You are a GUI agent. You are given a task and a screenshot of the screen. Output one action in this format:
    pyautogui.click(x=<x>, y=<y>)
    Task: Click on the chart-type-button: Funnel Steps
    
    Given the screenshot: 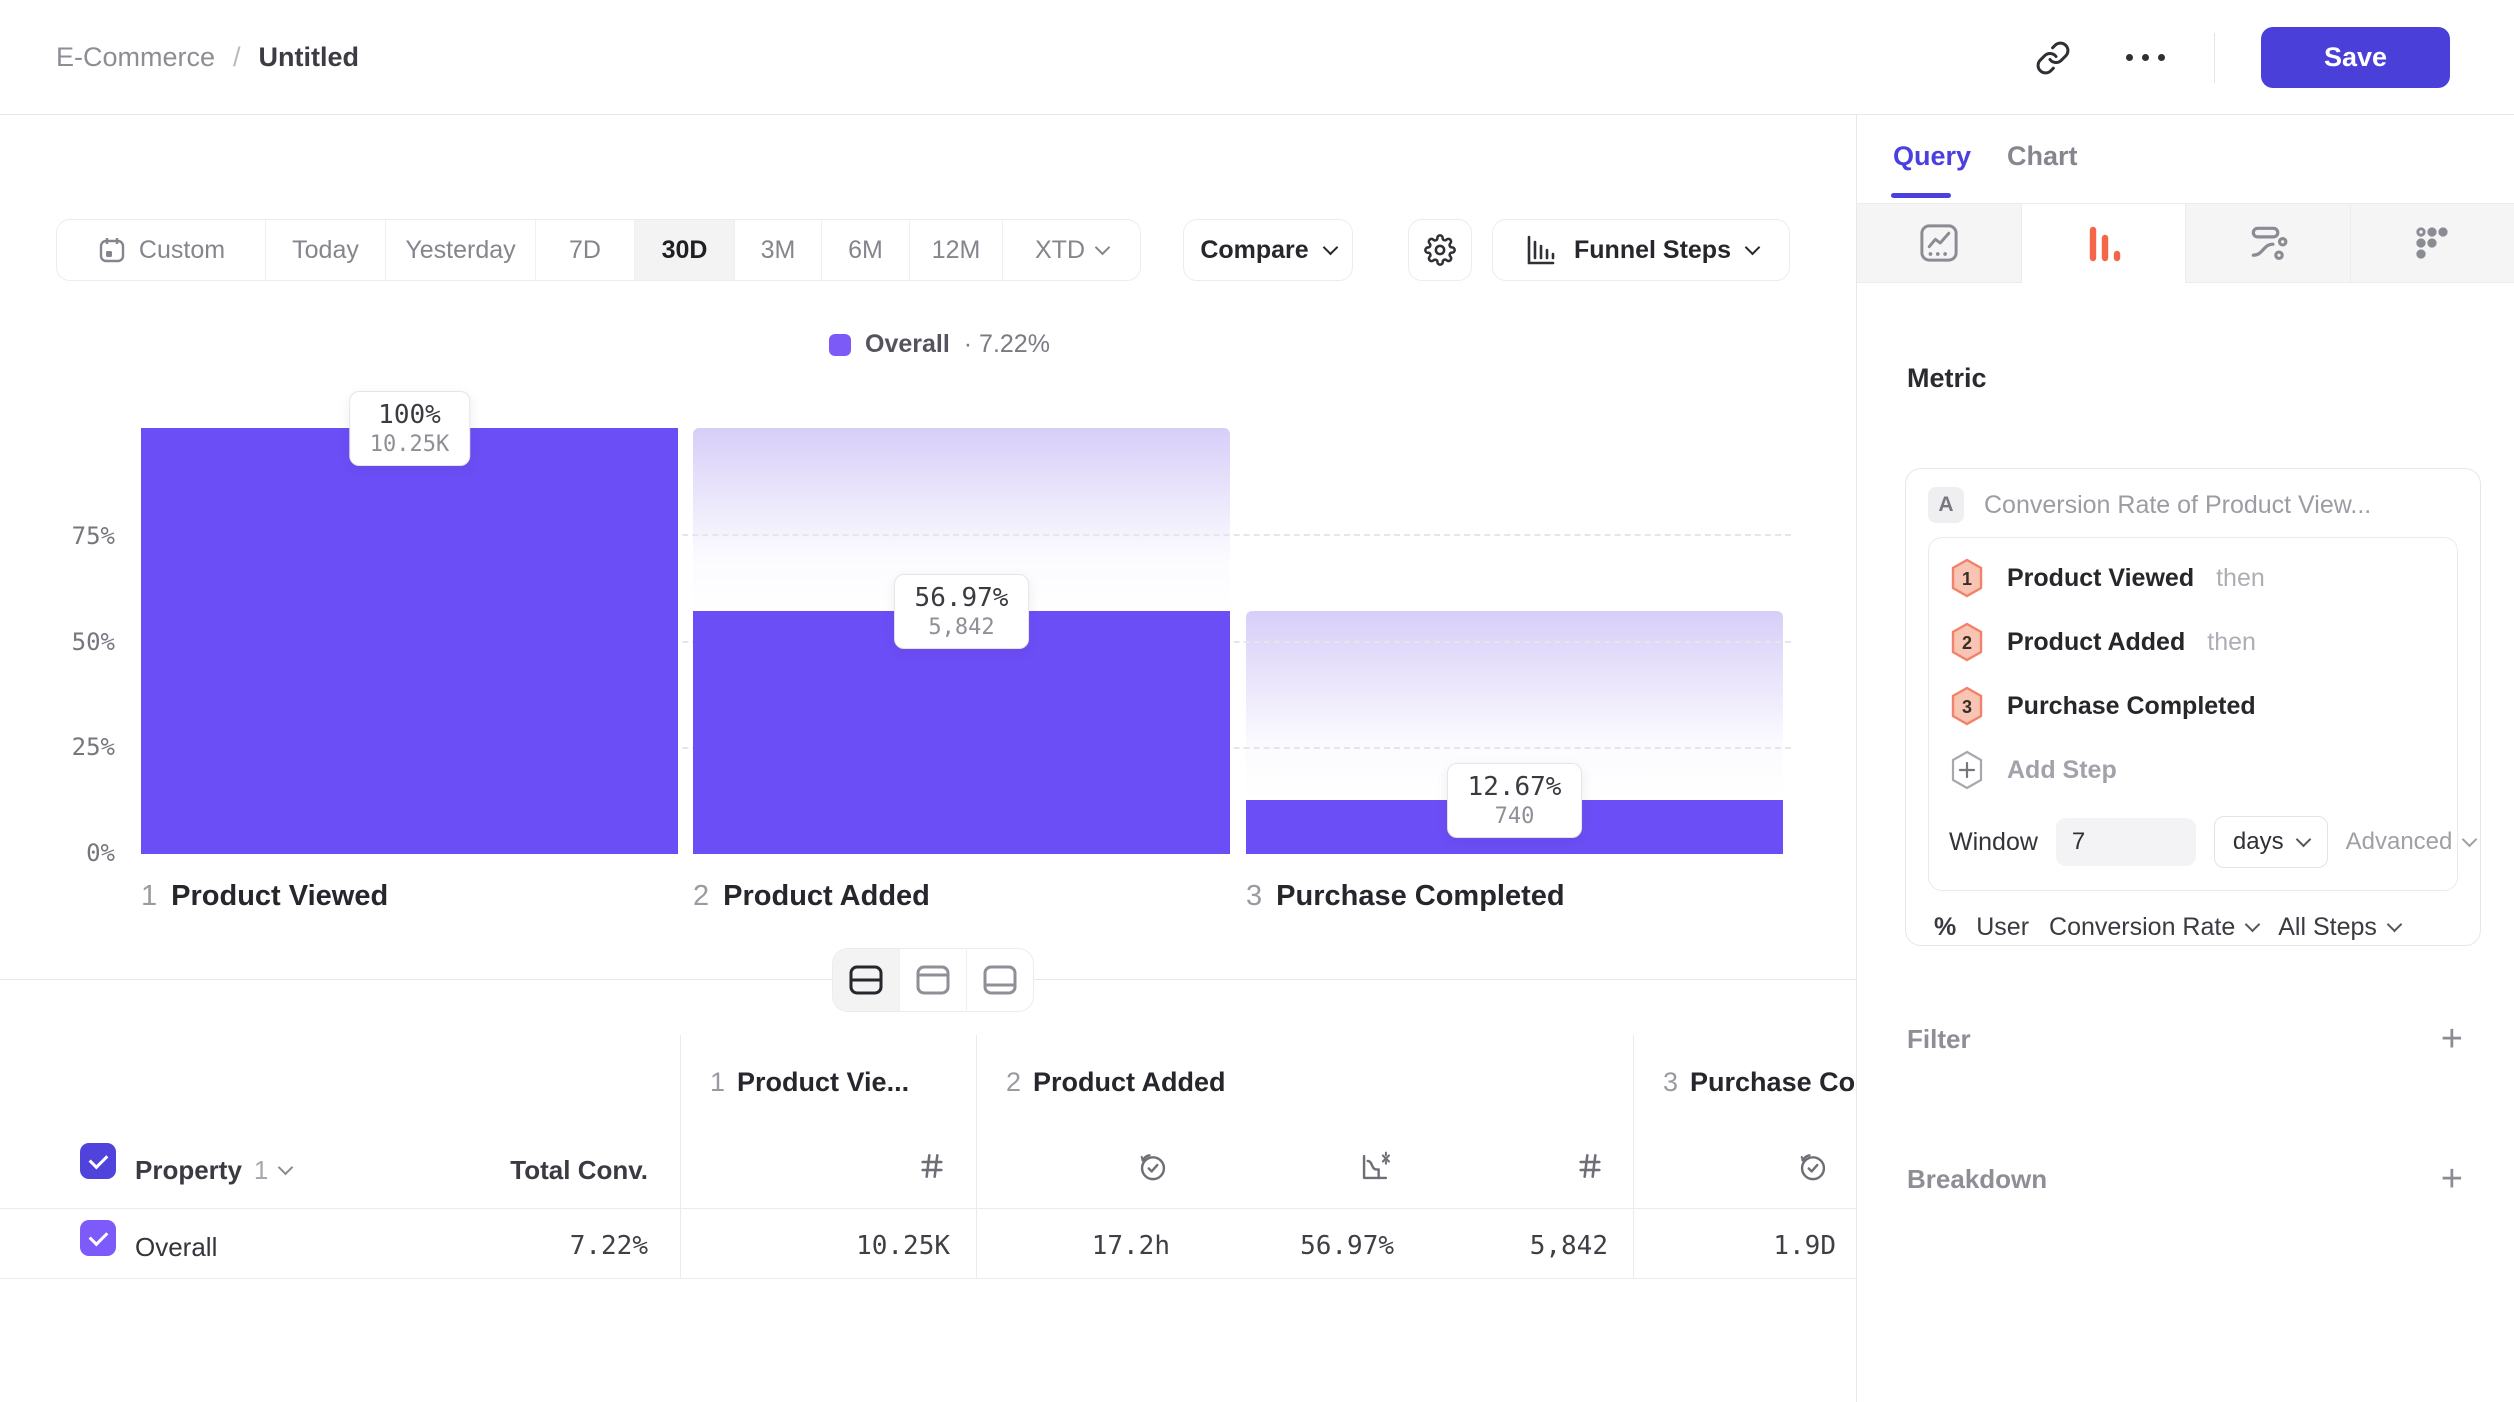 What is the action you would take?
    pyautogui.click(x=1641, y=250)
    